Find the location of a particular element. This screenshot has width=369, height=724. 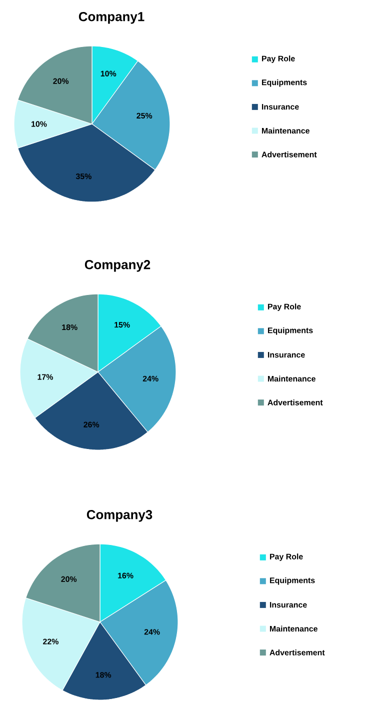

chart-title: Company1 is located at coordinates (111, 18).